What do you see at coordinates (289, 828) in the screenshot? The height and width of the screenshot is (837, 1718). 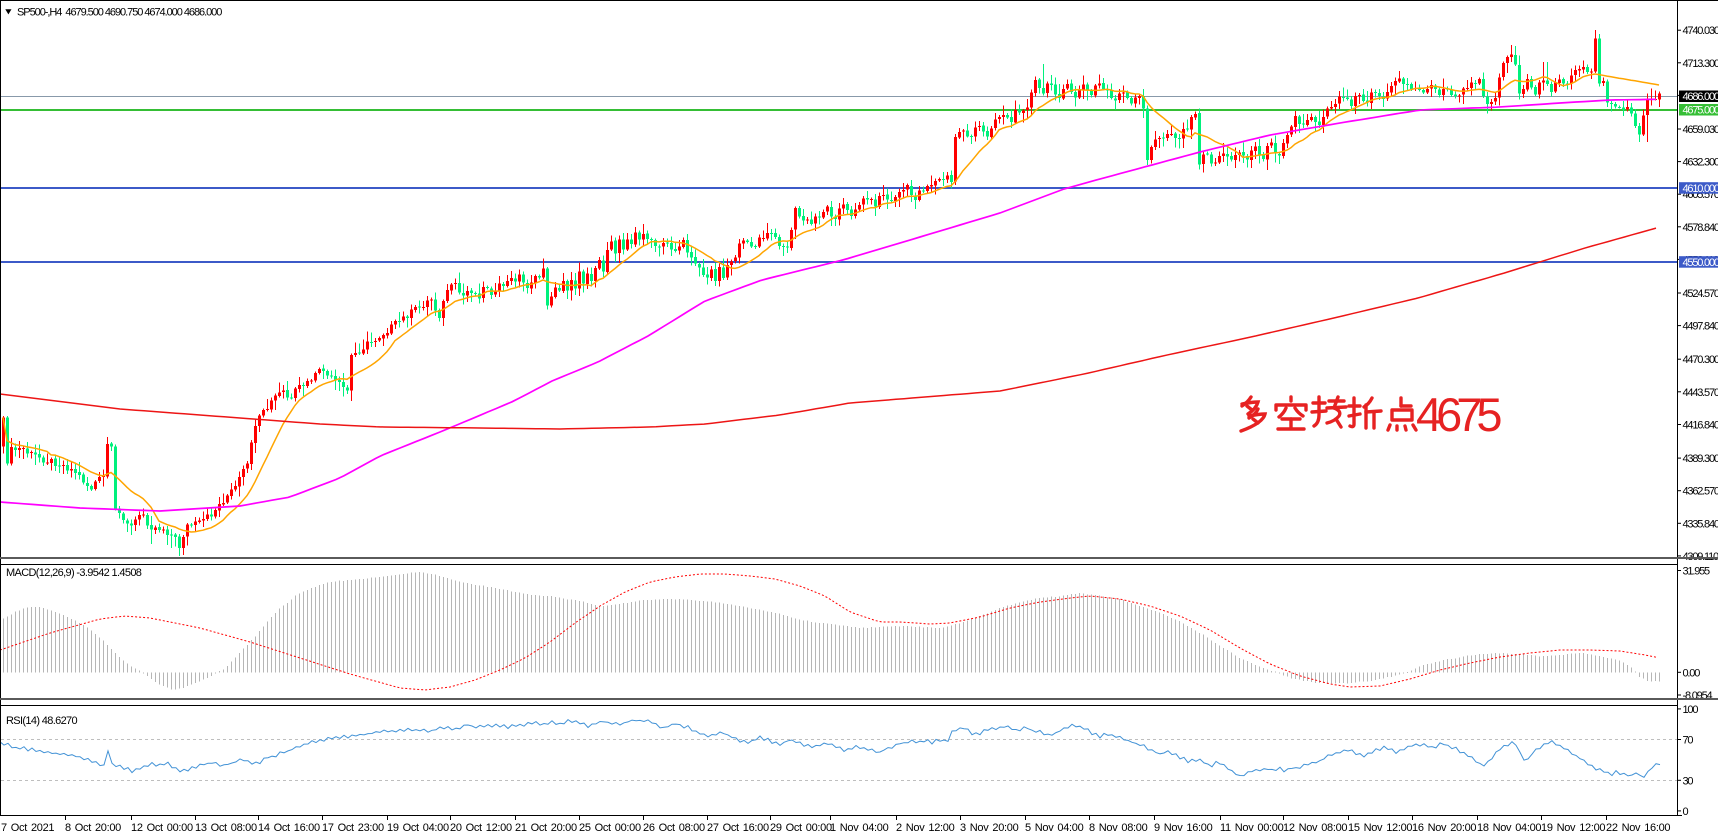 I see `svg-text: 14 Oct 16:00` at bounding box center [289, 828].